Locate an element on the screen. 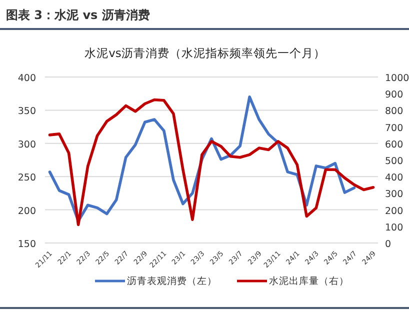  chart-subtitle: 水泥vs沥青消费（水泥指标频率领先一个月） is located at coordinates (205, 53).